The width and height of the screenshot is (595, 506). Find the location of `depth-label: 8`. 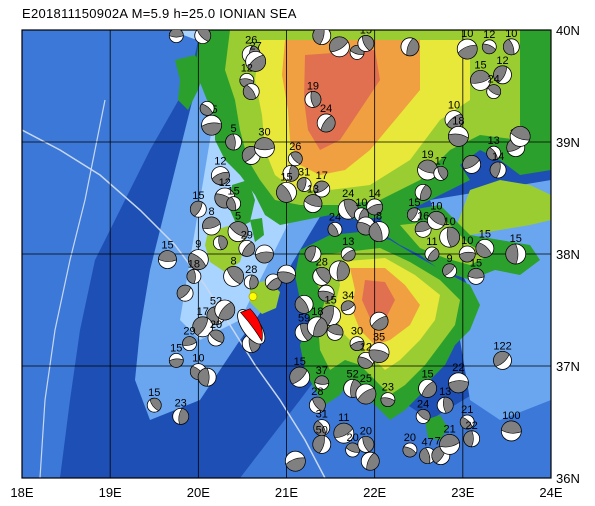

depth-label: 8 is located at coordinates (211, 212).